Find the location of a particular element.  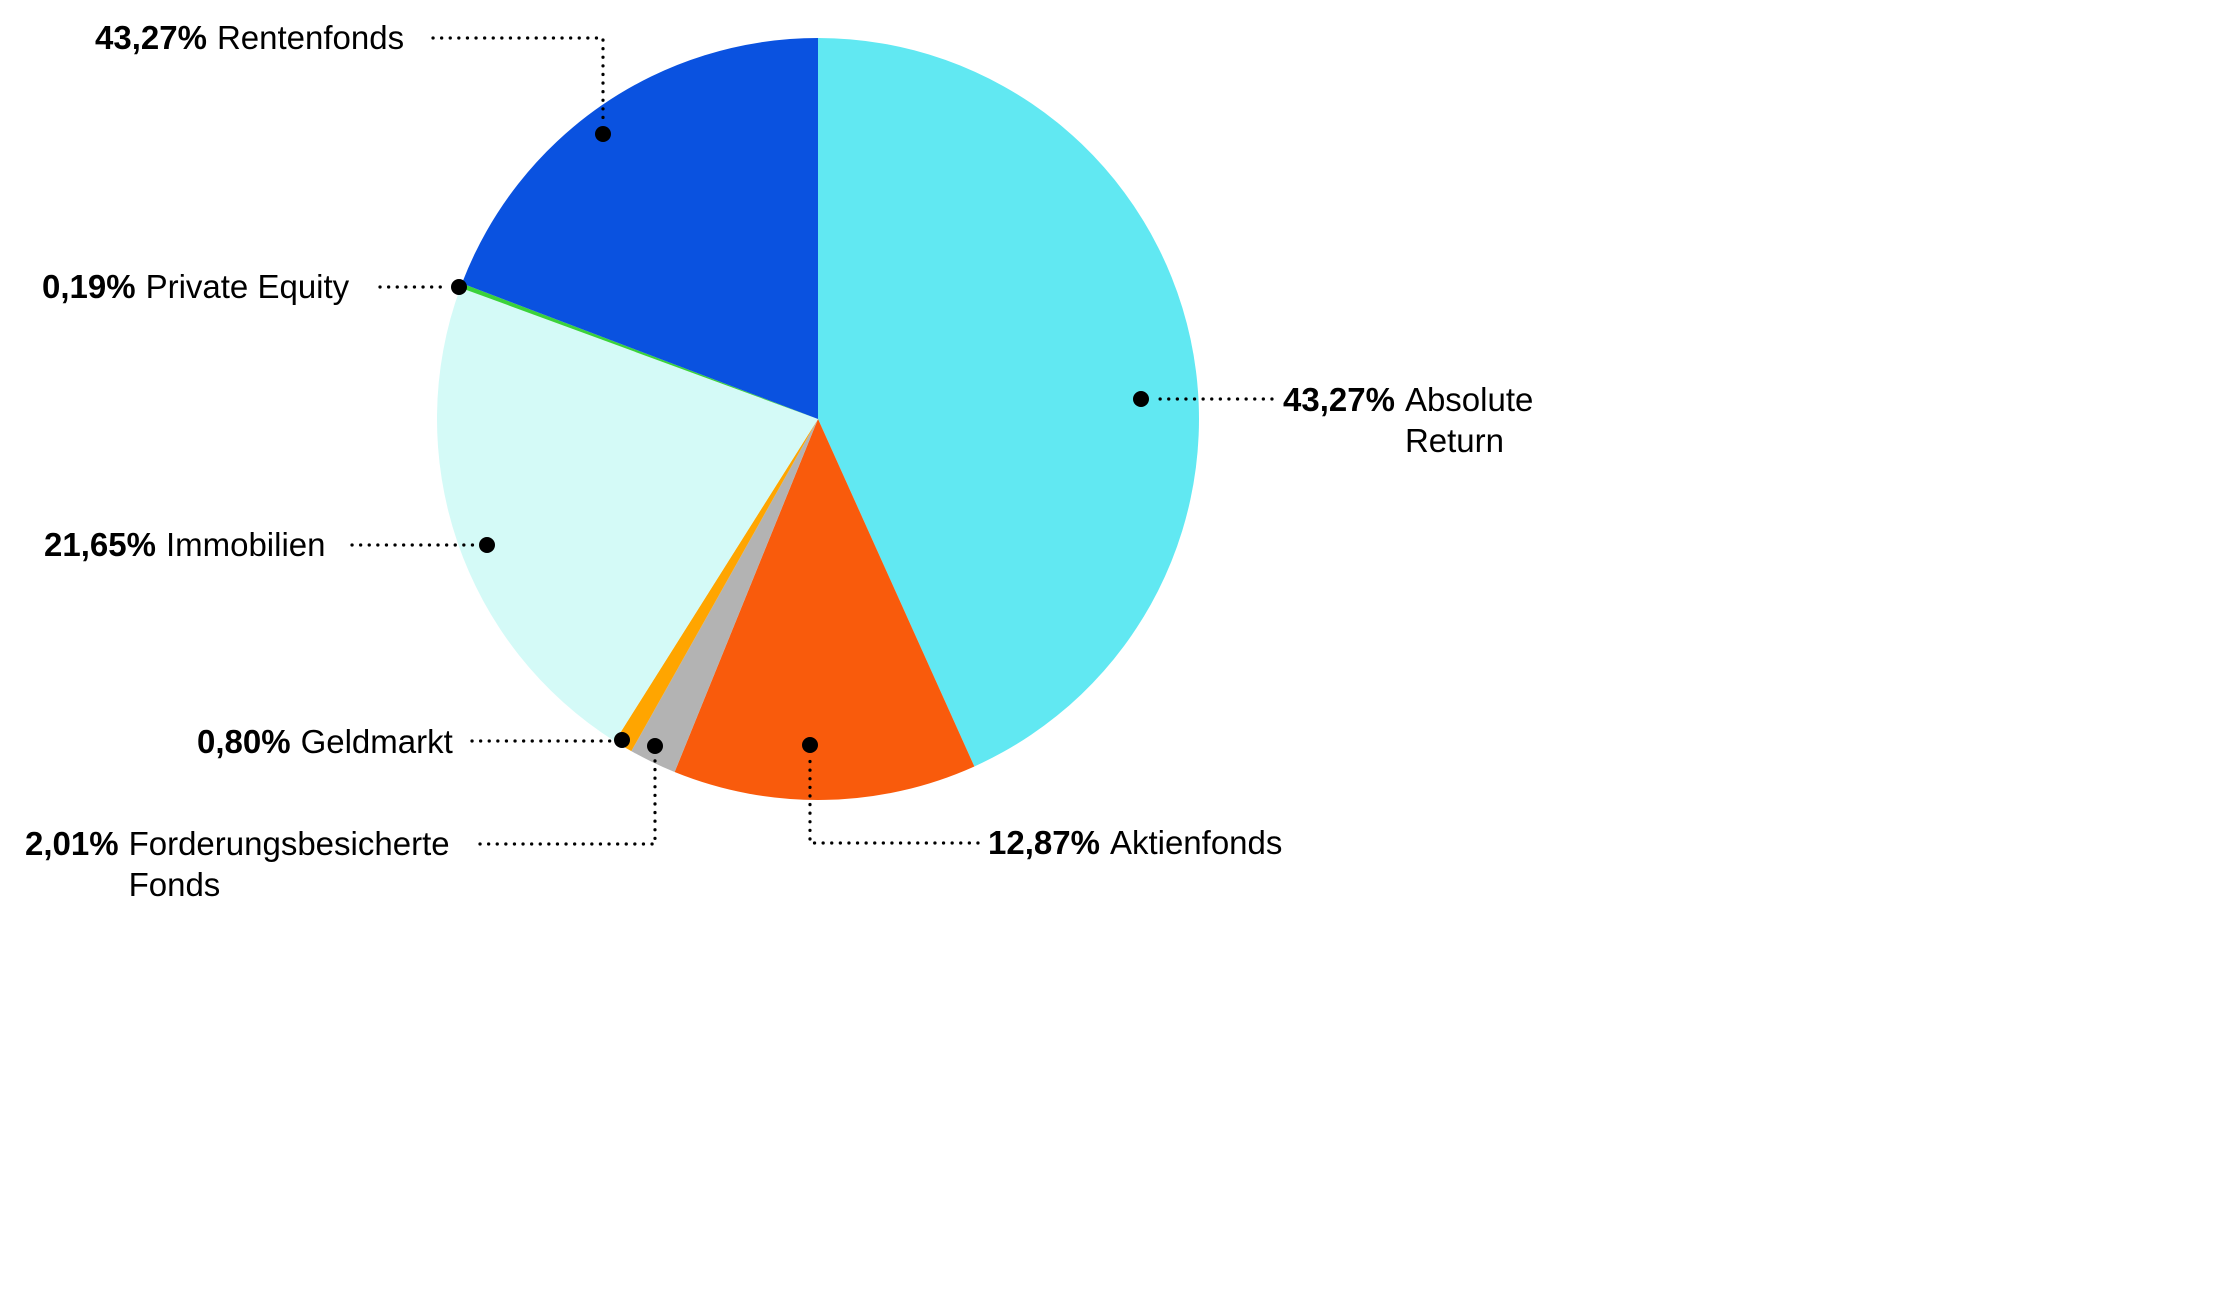

leader-dot-aktienfonds is located at coordinates (810, 745).